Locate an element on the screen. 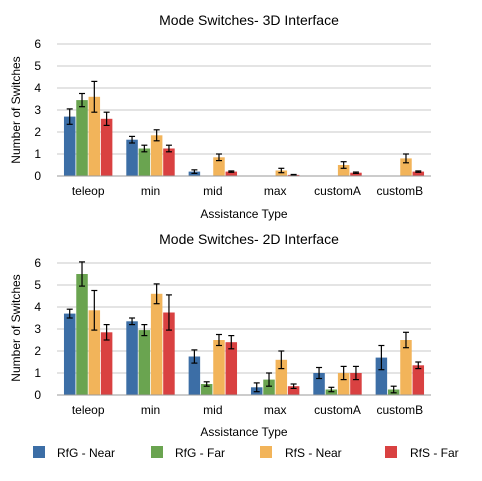  legend-item-rfs-far: RfS - Far is located at coordinates (422, 453).